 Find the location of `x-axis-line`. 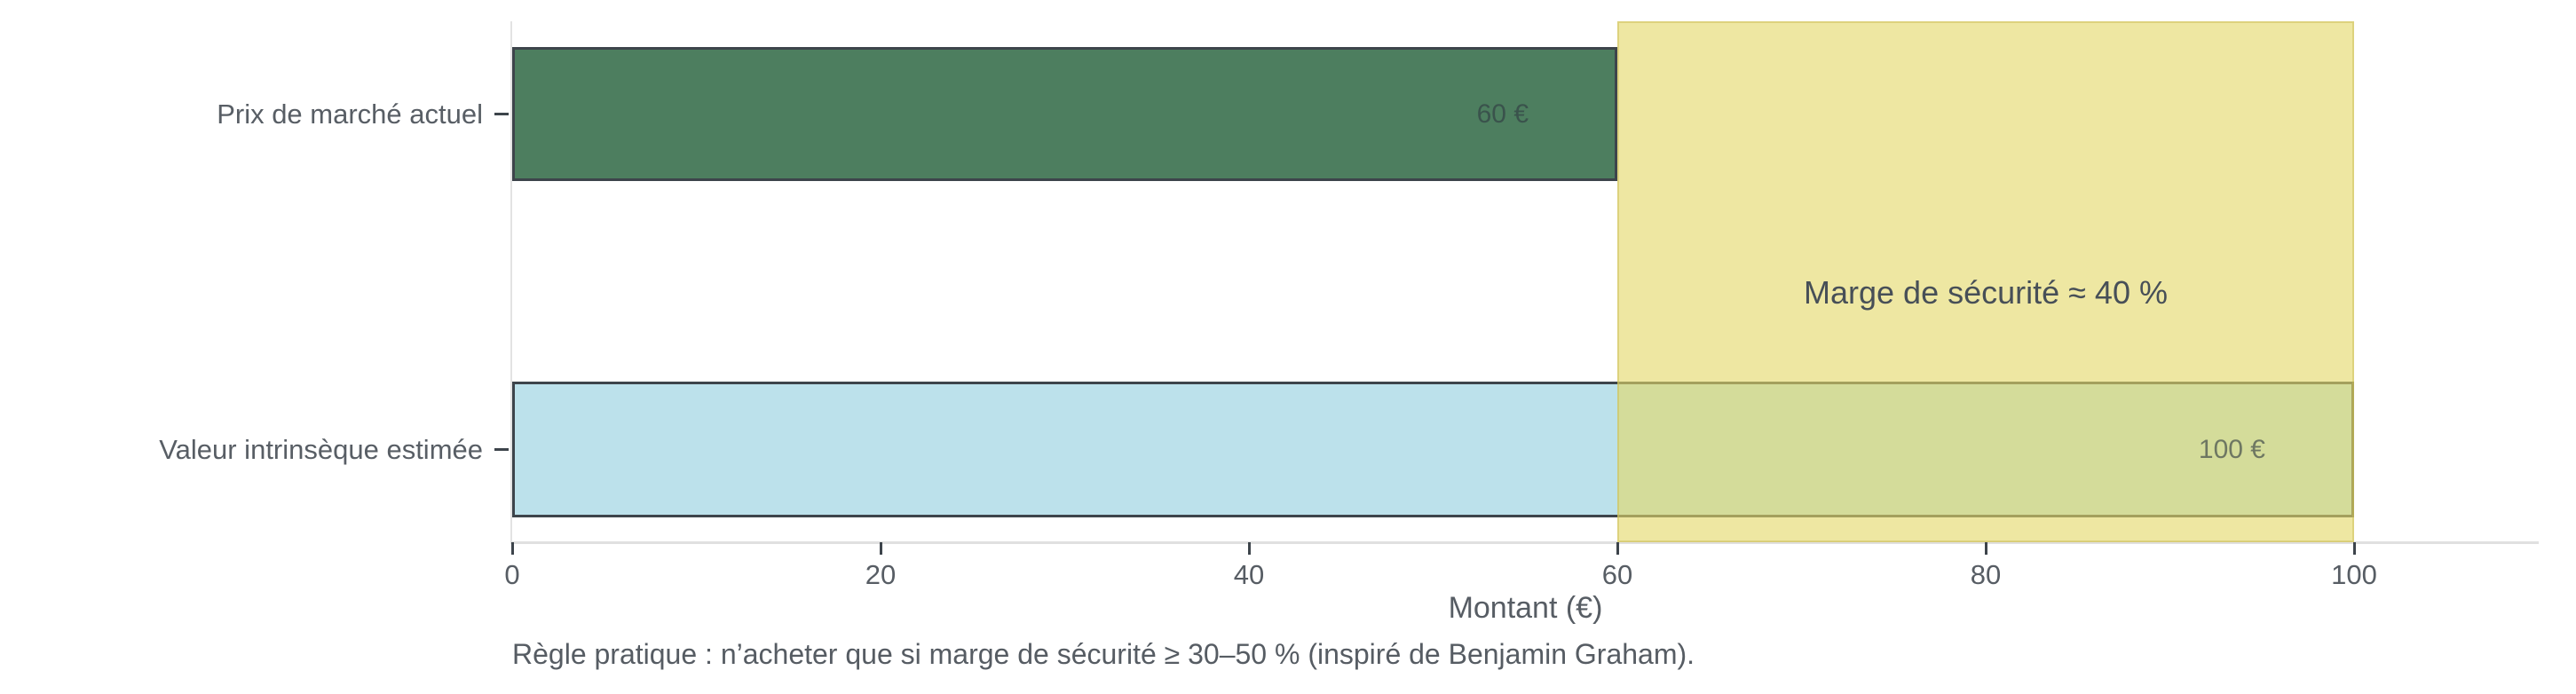

x-axis-line is located at coordinates (1524, 542).